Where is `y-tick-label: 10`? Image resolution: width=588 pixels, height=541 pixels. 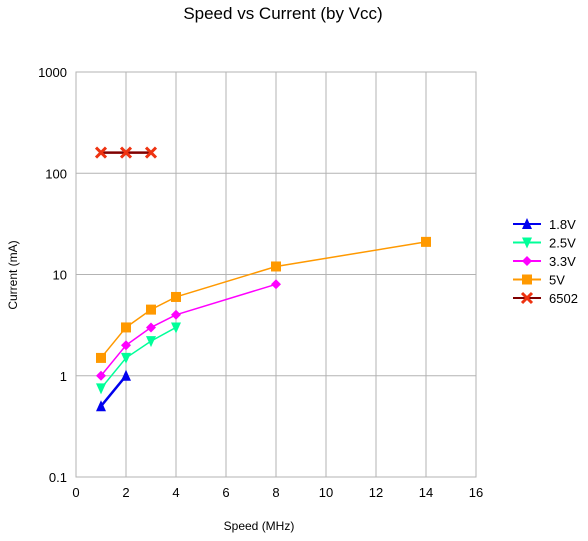 y-tick-label: 10 is located at coordinates (60, 275).